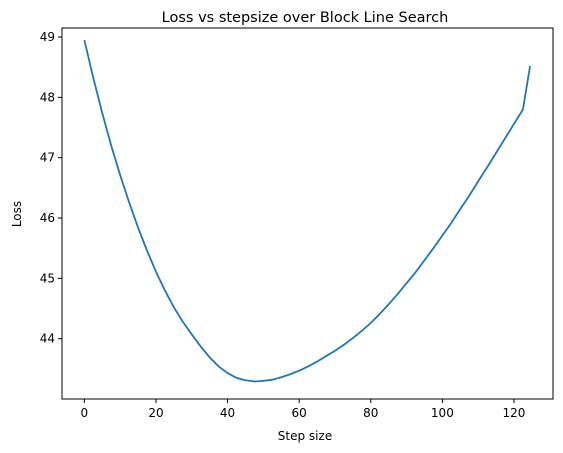 The image size is (563, 453). What do you see at coordinates (47, 97) in the screenshot?
I see `y-tick-label: 48` at bounding box center [47, 97].